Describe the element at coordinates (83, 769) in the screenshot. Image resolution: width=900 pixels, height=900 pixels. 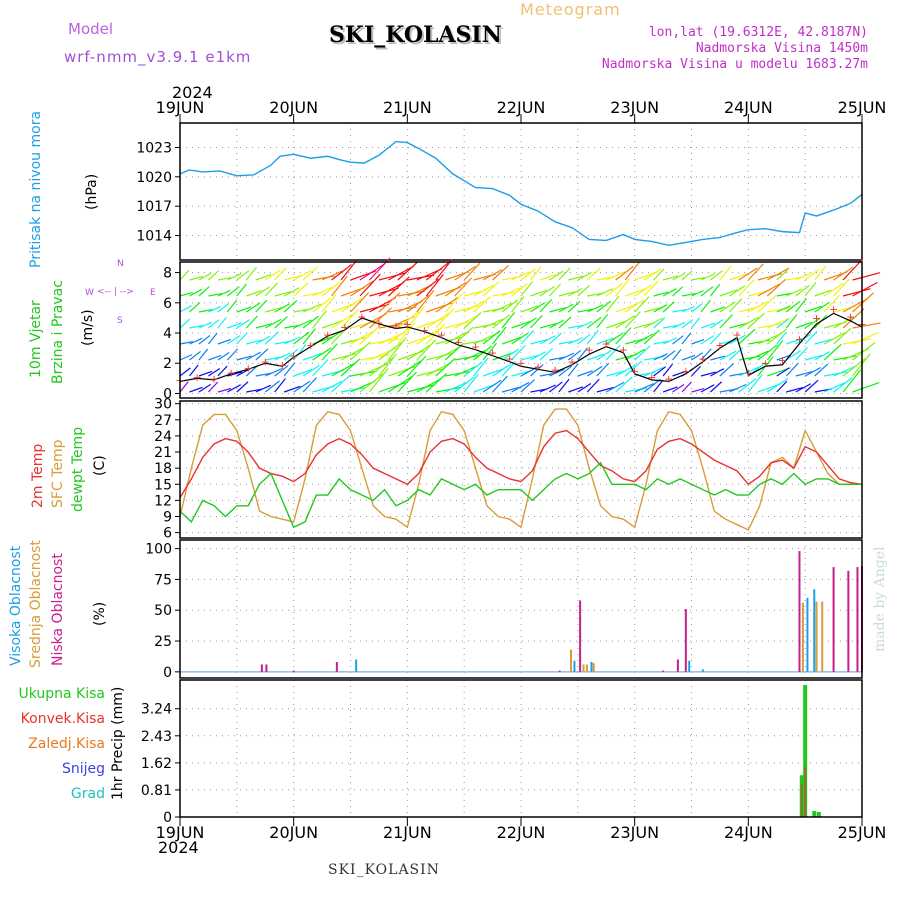
I see `legend-snow: Snijeg` at that location.